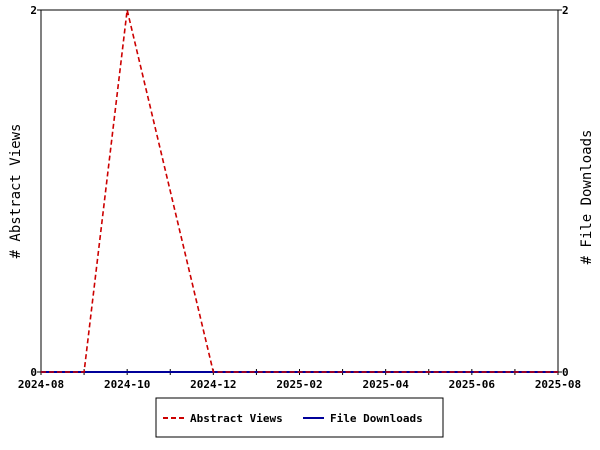 The height and width of the screenshot is (450, 600). Describe the element at coordinates (33, 10) in the screenshot. I see `y-tick-label-left: 2` at that location.